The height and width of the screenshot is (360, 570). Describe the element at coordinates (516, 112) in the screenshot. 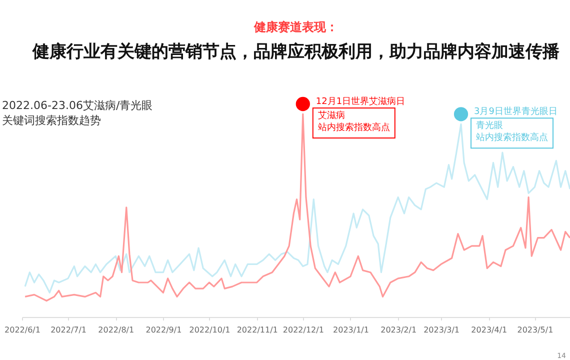

I see `annotation: 3月9日世界青光眼日` at that location.